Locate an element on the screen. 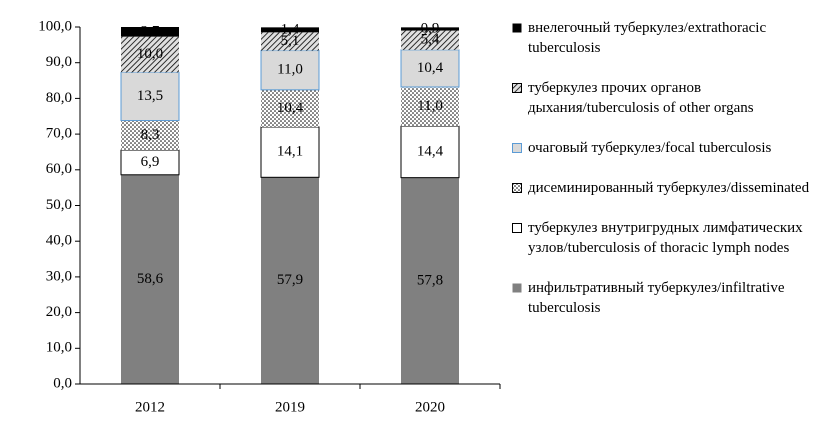  x-tick-label: 2012 is located at coordinates (150, 407).